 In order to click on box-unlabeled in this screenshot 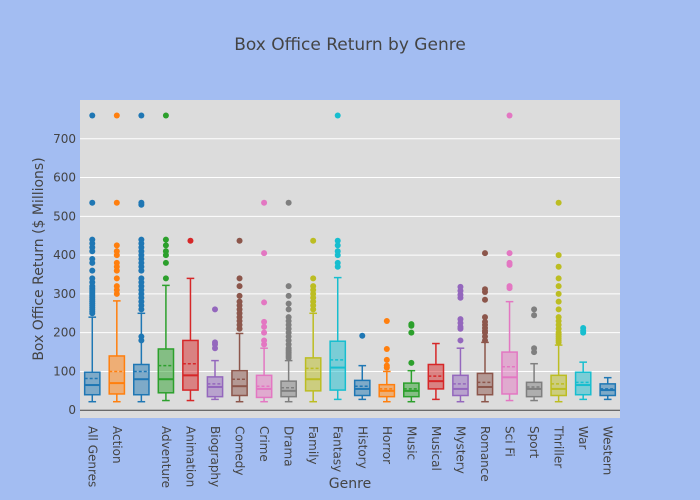, I will do `click(141, 257)`.